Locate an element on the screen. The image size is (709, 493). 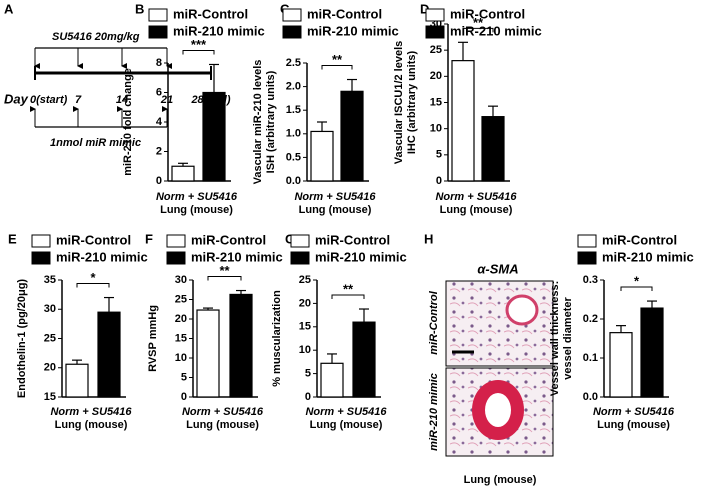
row-label: miR-210 mimic is located at coordinates (434, 412).